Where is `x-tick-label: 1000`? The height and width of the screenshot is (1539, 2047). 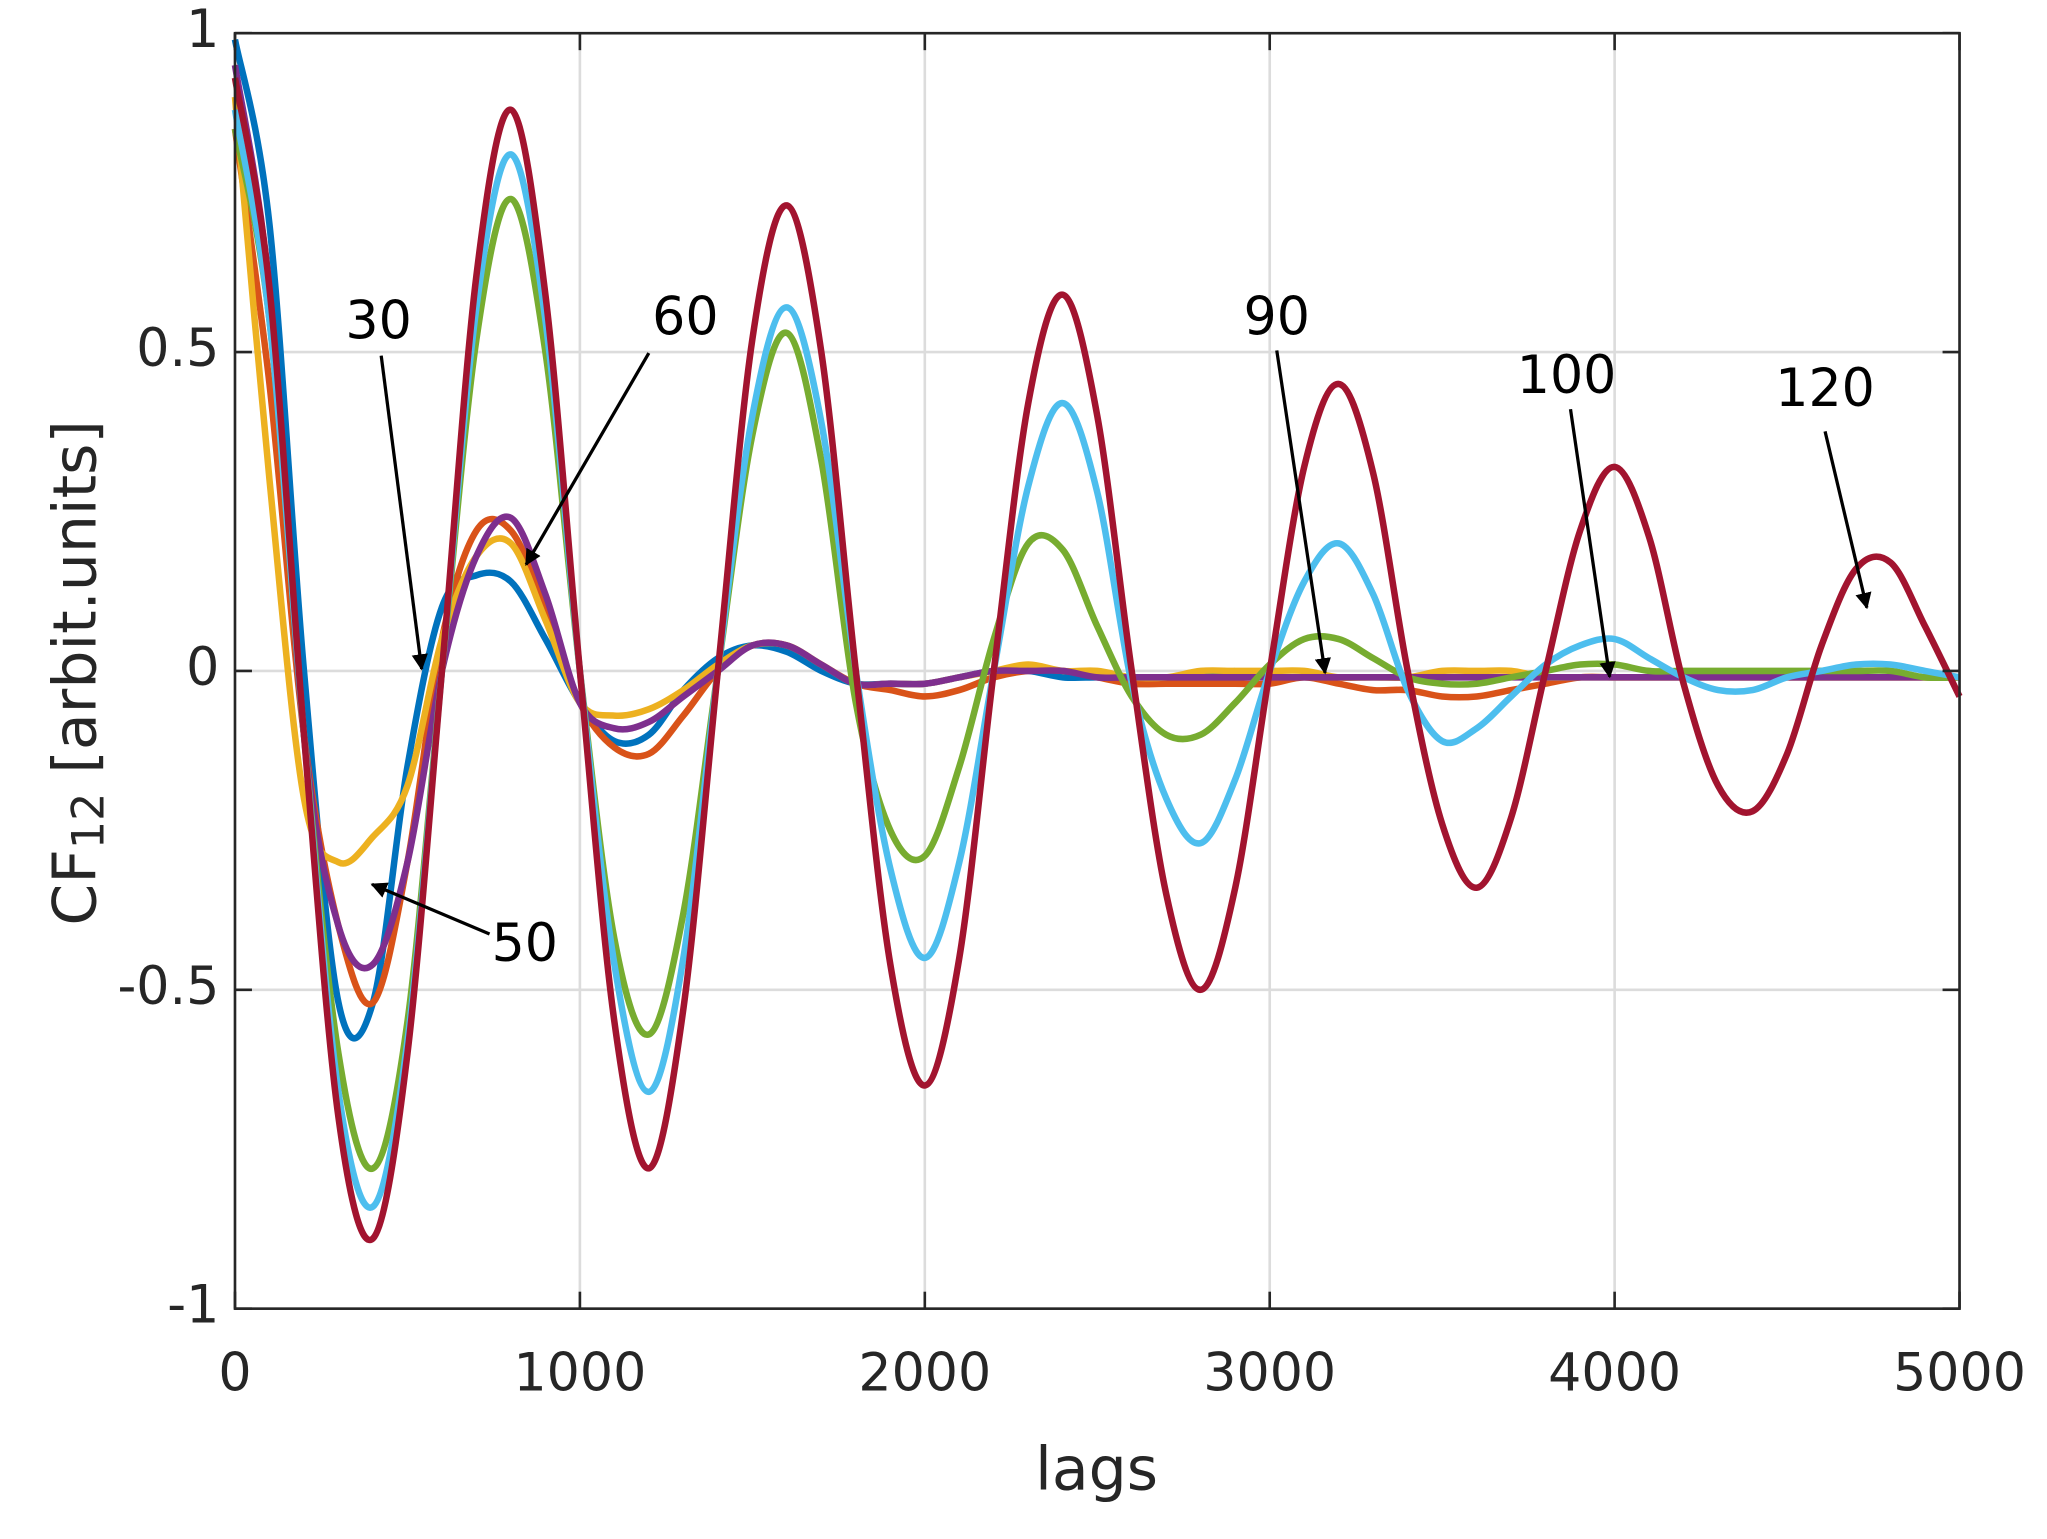 x-tick-label: 1000 is located at coordinates (579, 1374).